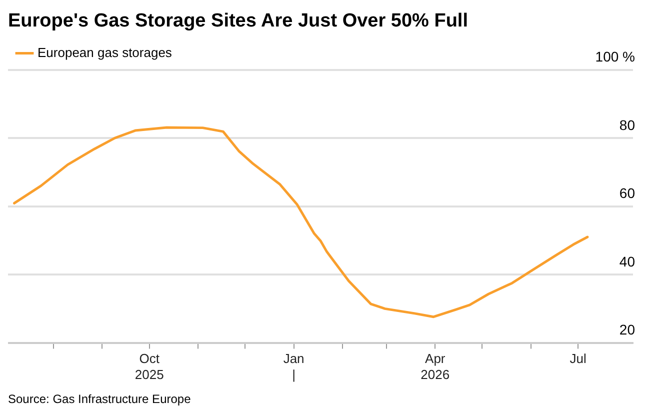 Image resolution: width=645 pixels, height=418 pixels. I want to click on y-tick-label: 60, so click(627, 193).